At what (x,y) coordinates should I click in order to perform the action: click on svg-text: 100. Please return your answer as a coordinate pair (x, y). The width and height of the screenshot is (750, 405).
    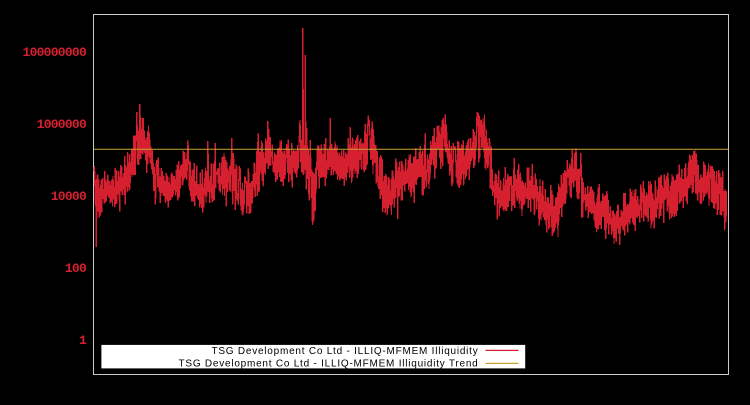
    Looking at the image, I should click on (76, 268).